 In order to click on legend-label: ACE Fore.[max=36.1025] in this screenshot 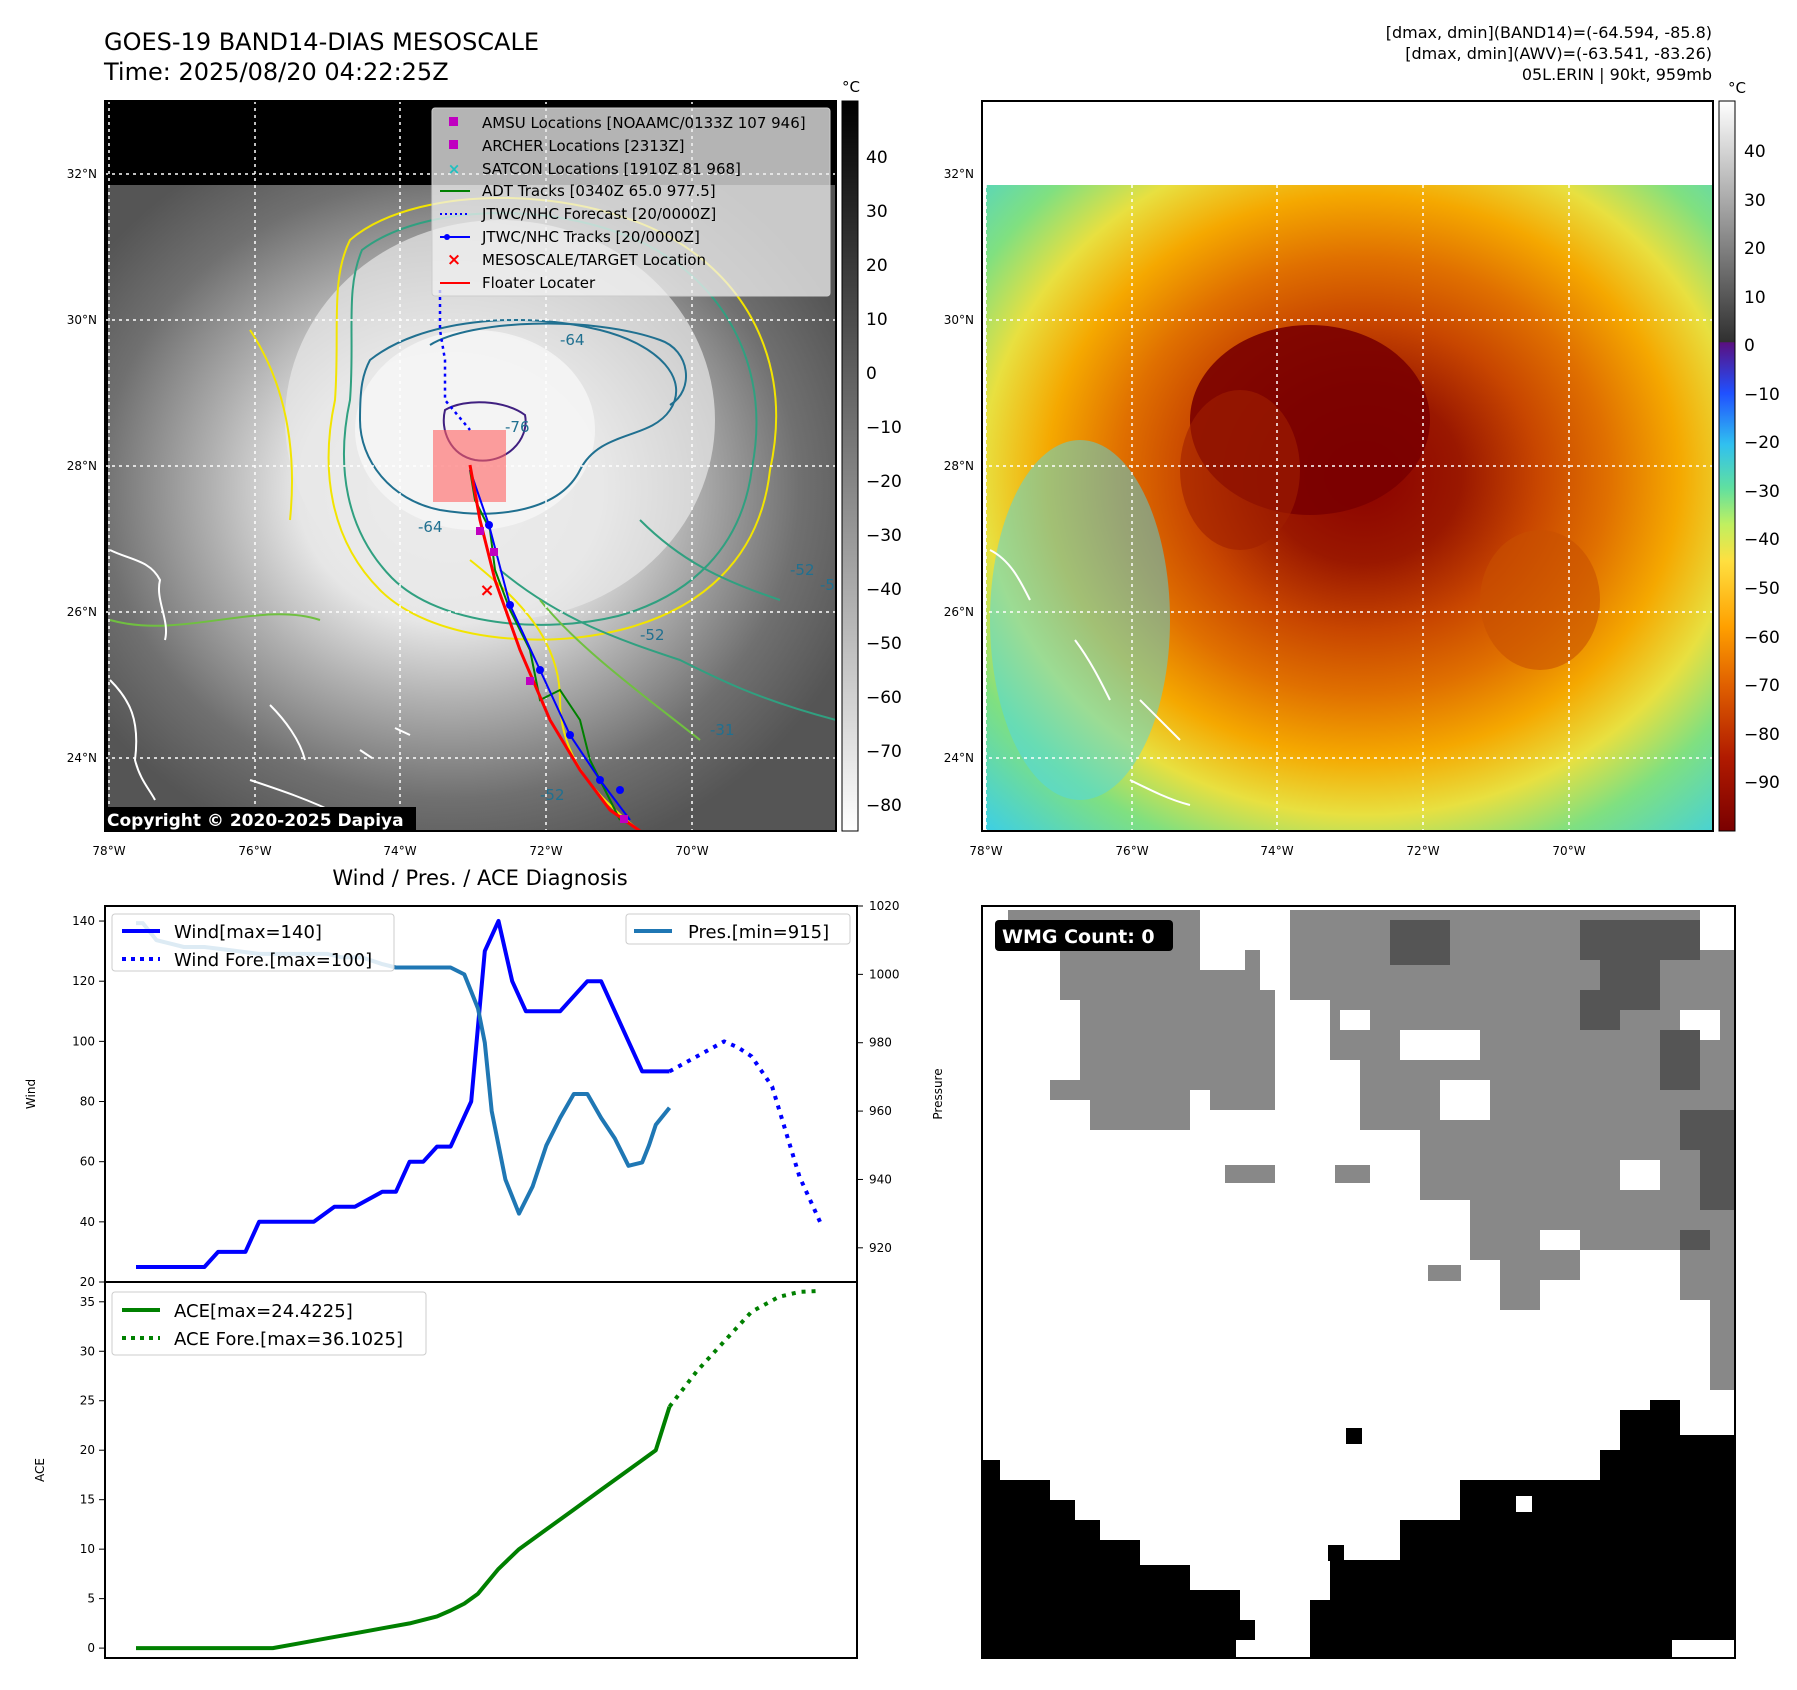, I will do `click(288, 1339)`.